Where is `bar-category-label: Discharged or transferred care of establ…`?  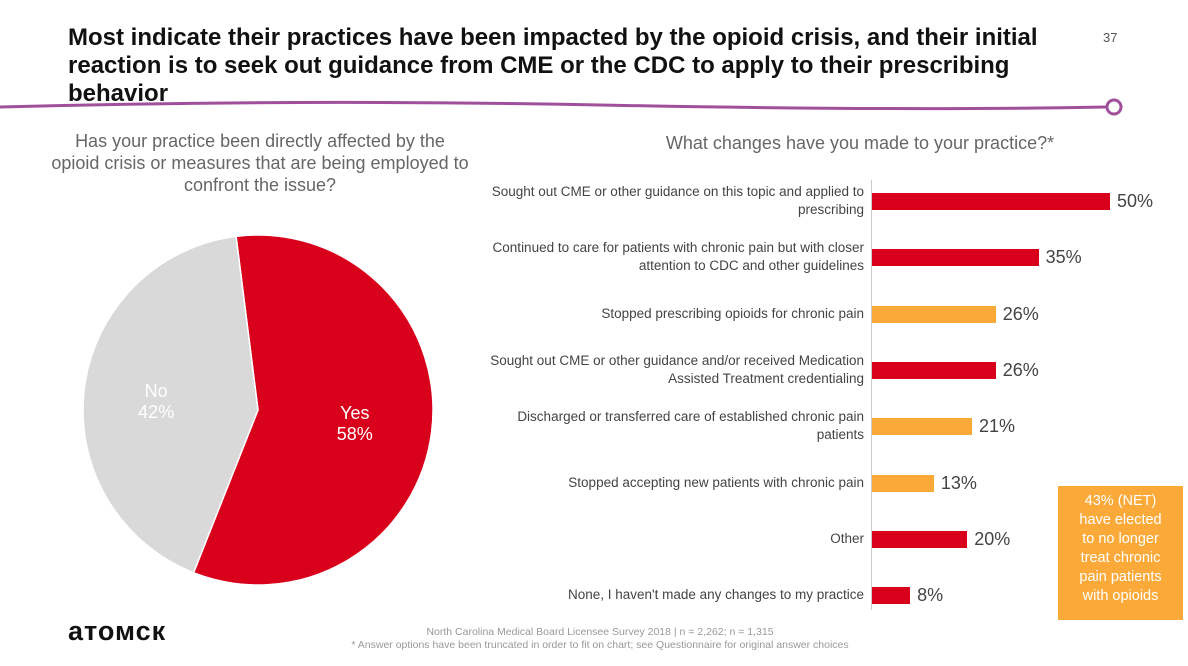
bar-category-label: Discharged or transferred care of establ… is located at coordinates (690, 426).